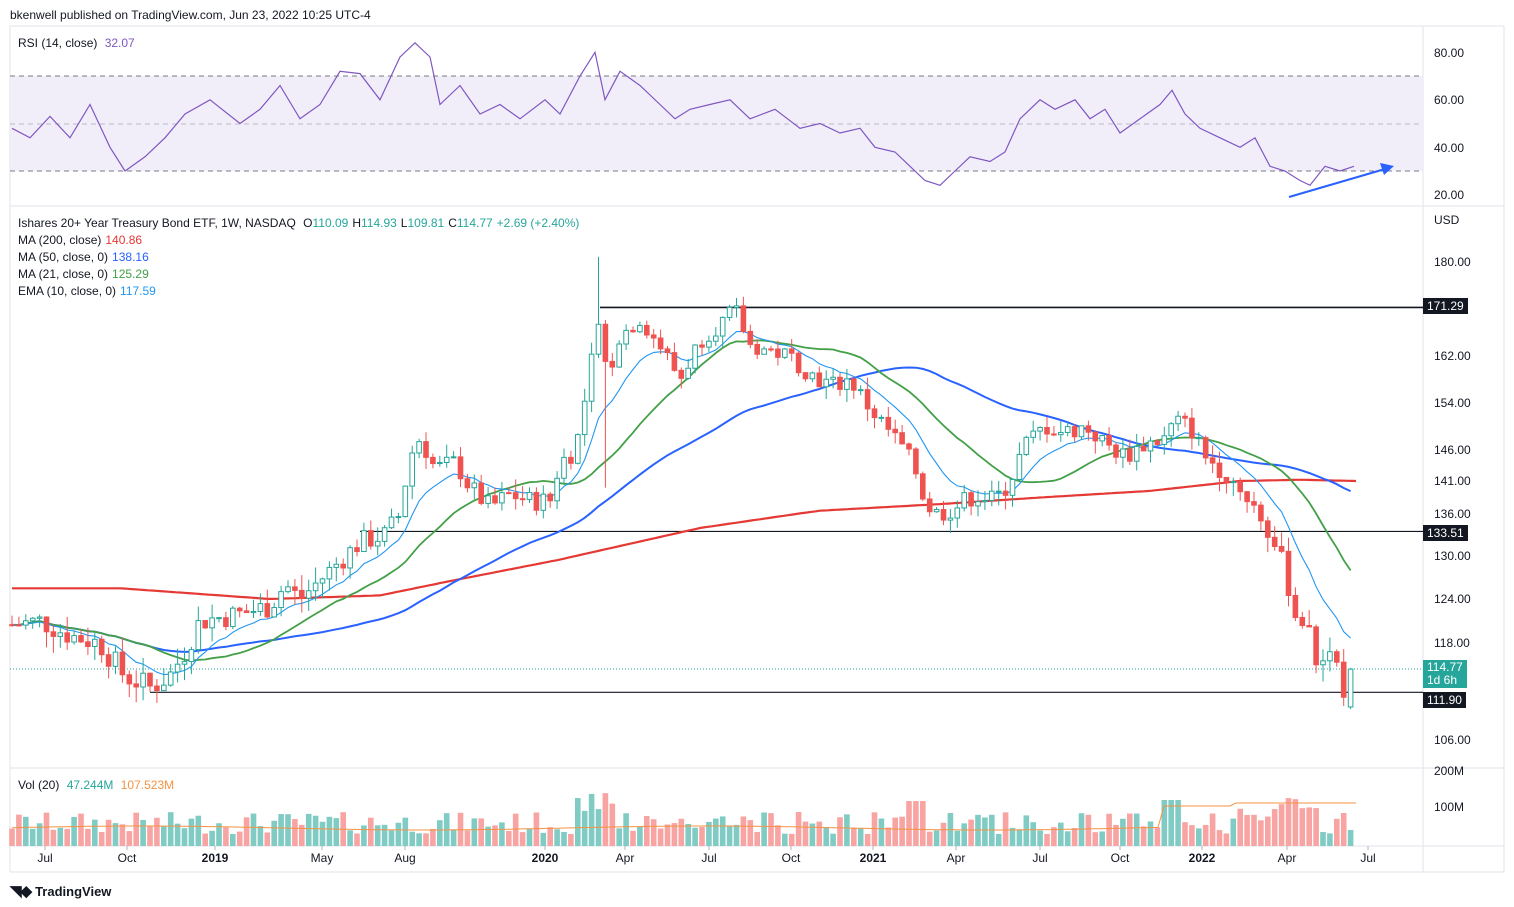 The height and width of the screenshot is (907, 1514). What do you see at coordinates (85, 274) in the screenshot?
I see `ma21-legend: MA (21, close, 0) 125.29` at bounding box center [85, 274].